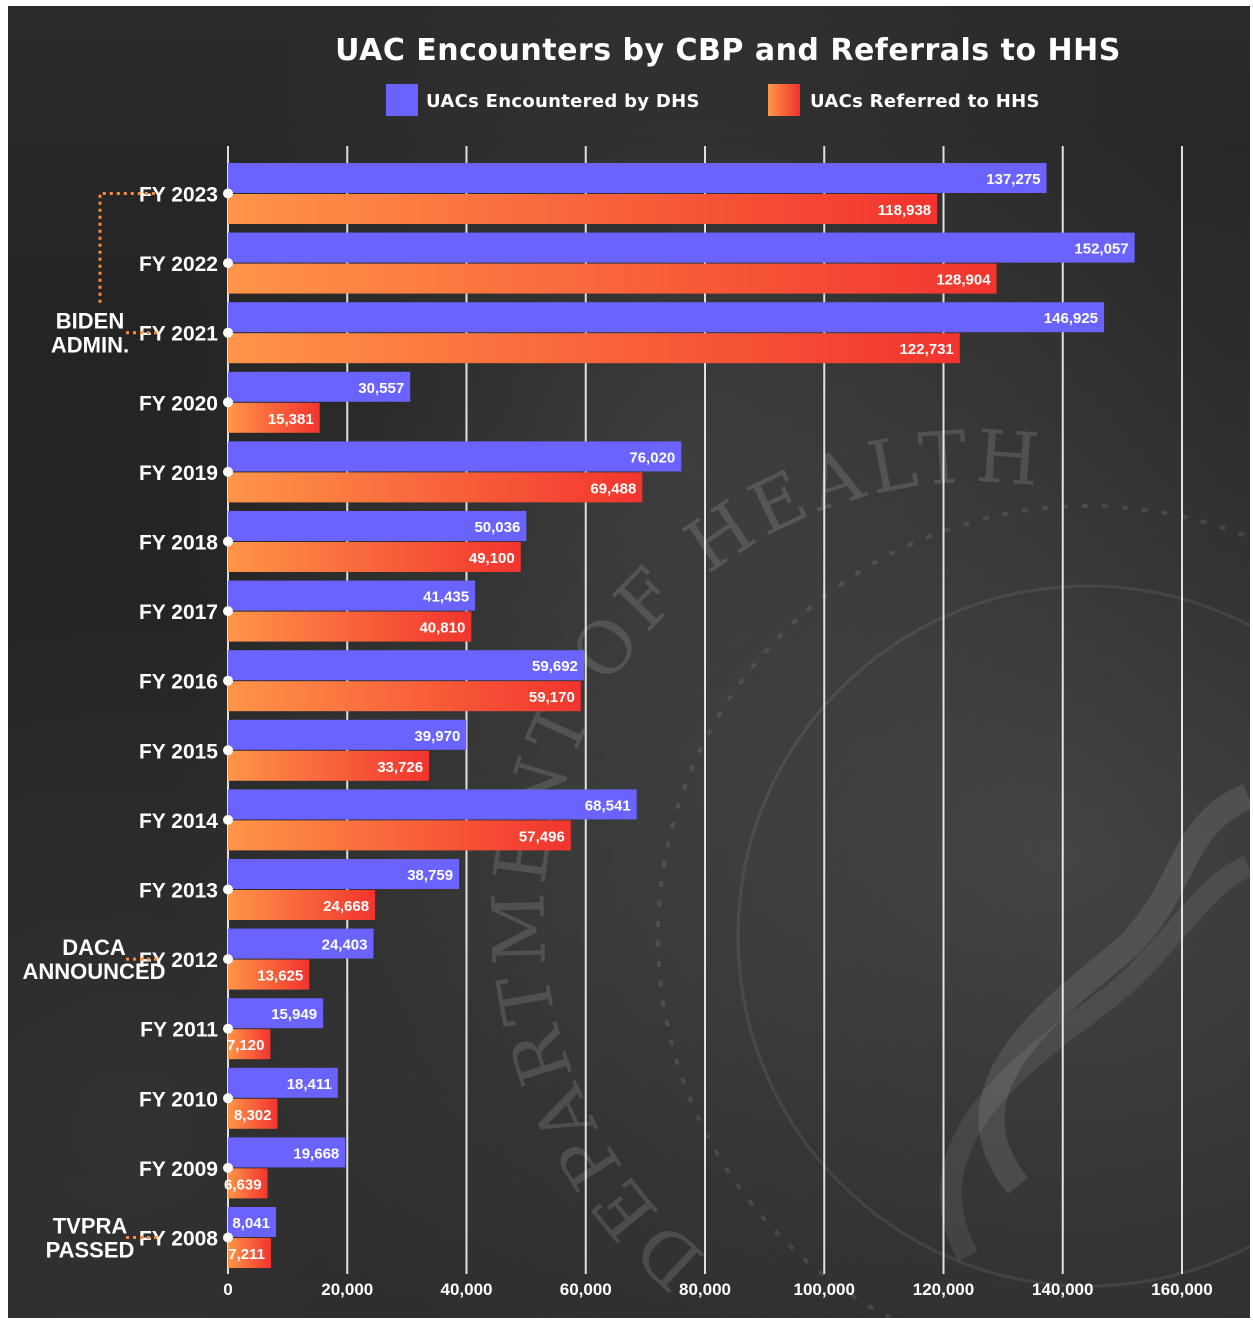 This screenshot has width=1253, height=1321. I want to click on data-label: 38,759, so click(430, 875).